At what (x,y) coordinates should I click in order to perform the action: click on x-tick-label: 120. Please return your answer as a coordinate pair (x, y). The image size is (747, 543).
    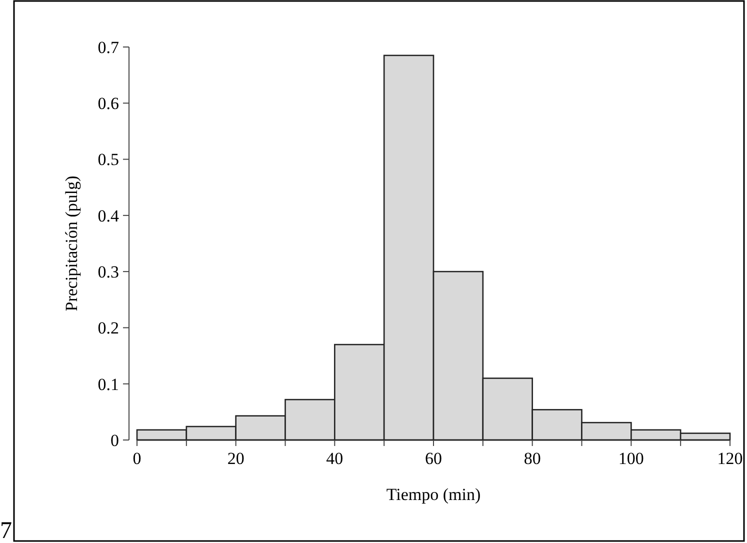
    Looking at the image, I should click on (730, 458).